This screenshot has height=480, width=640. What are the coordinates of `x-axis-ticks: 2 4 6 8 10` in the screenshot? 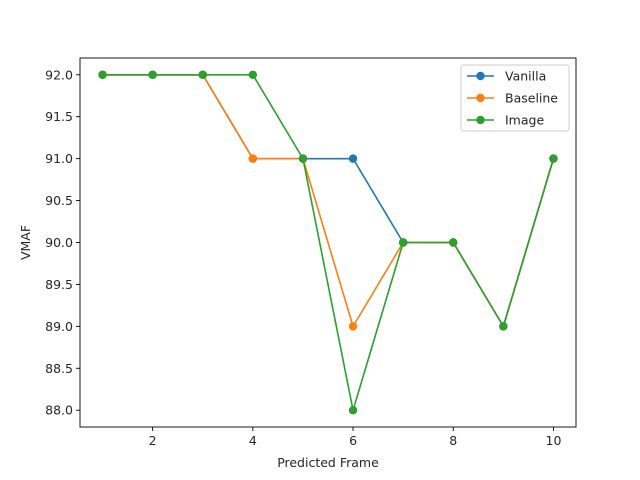 It's located at (355, 437).